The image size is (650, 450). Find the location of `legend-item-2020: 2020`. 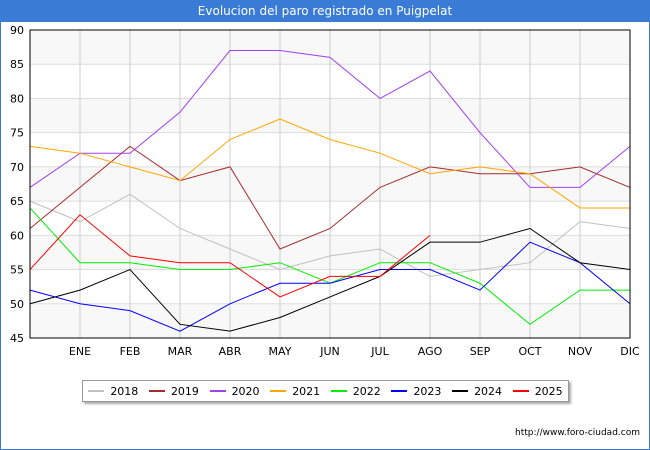

legend-item-2020: 2020 is located at coordinates (234, 391).